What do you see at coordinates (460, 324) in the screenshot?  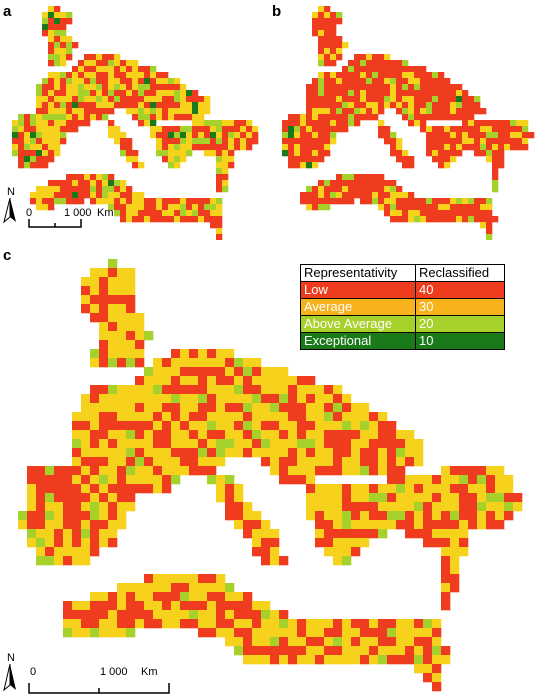 I see `legend-value-above-average: 20` at bounding box center [460, 324].